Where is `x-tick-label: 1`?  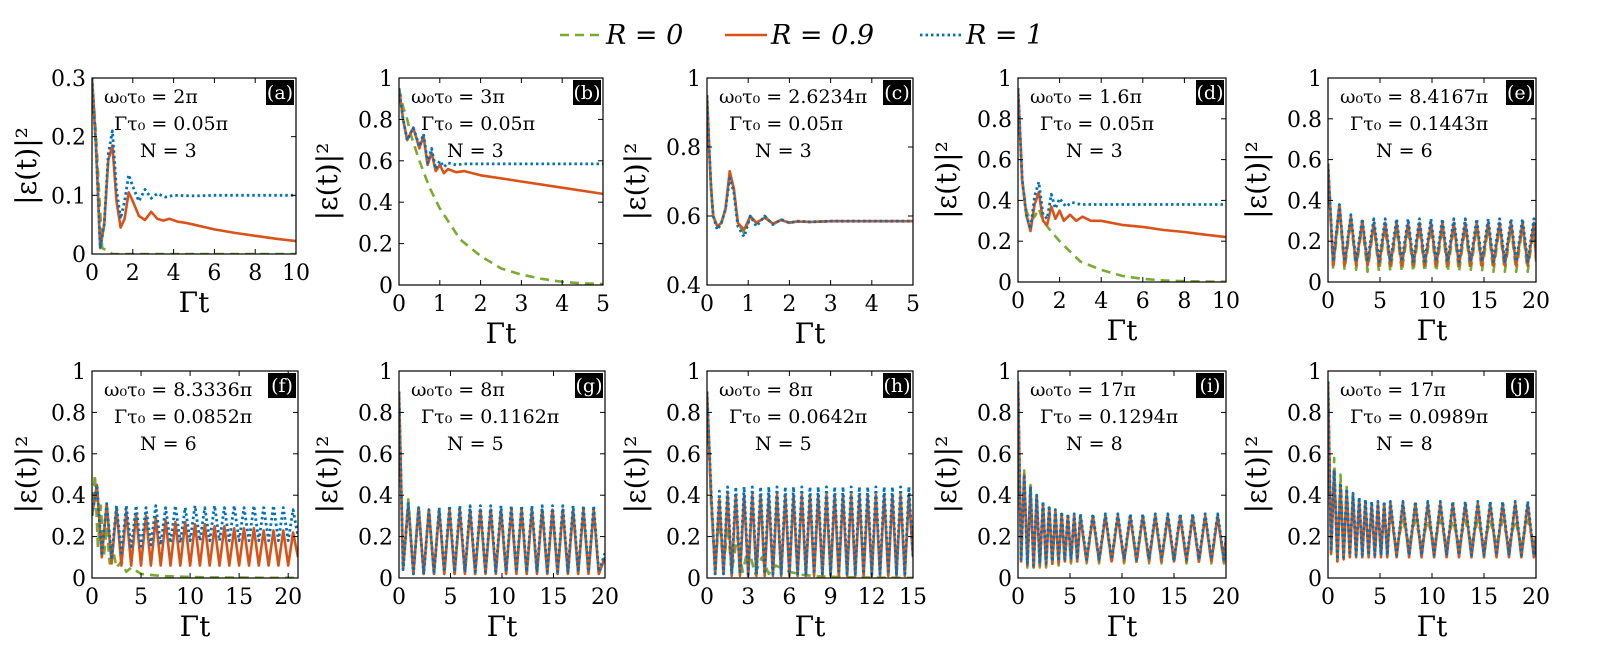
x-tick-label: 1 is located at coordinates (748, 304).